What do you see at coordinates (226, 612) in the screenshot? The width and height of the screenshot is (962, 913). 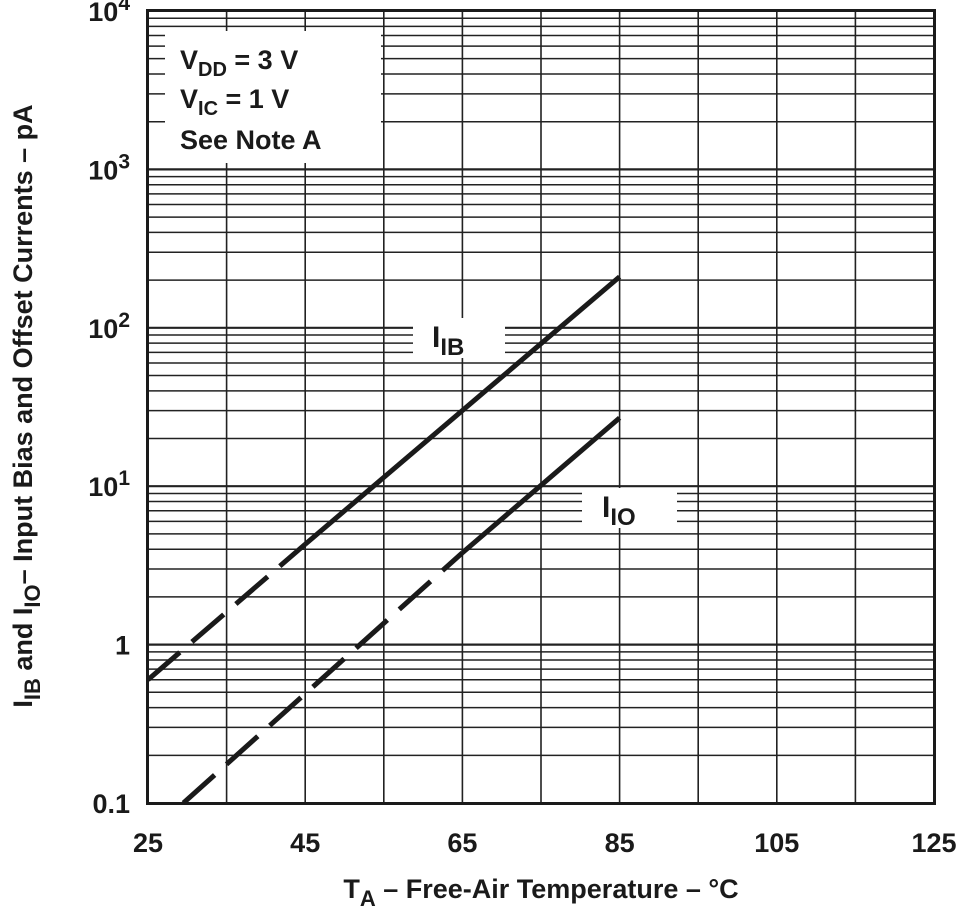 I see `series-IIB-dashed` at bounding box center [226, 612].